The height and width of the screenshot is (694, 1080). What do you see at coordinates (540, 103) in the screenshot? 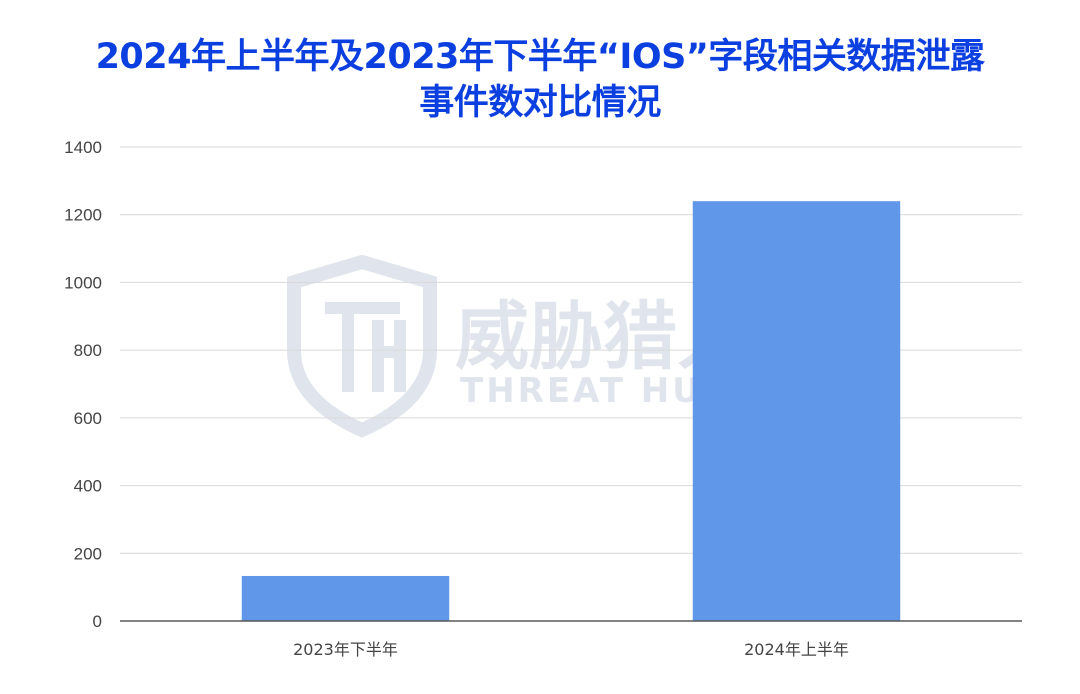
I see `chart-title-line-2: 事件数对比情况` at bounding box center [540, 103].